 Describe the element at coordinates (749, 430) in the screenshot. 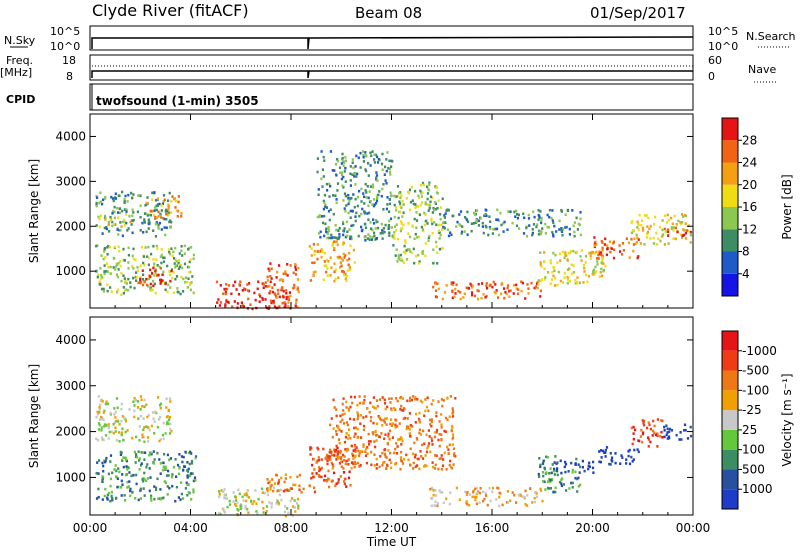

I see `velocity-colorbar-label: 25` at that location.